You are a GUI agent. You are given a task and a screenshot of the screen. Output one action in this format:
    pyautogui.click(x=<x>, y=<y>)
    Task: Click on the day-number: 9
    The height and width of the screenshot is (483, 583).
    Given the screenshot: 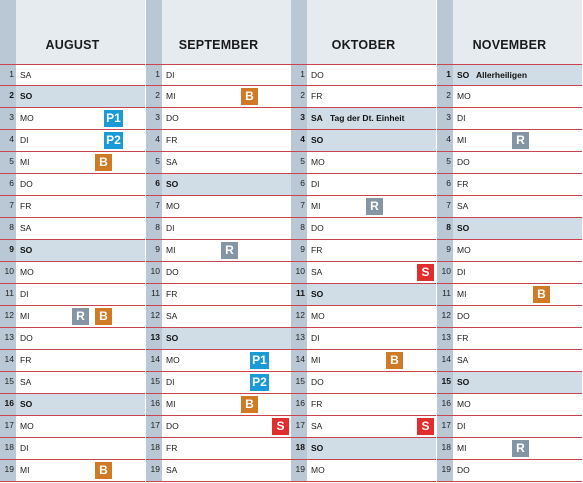 What is the action you would take?
    pyautogui.click(x=11, y=249)
    